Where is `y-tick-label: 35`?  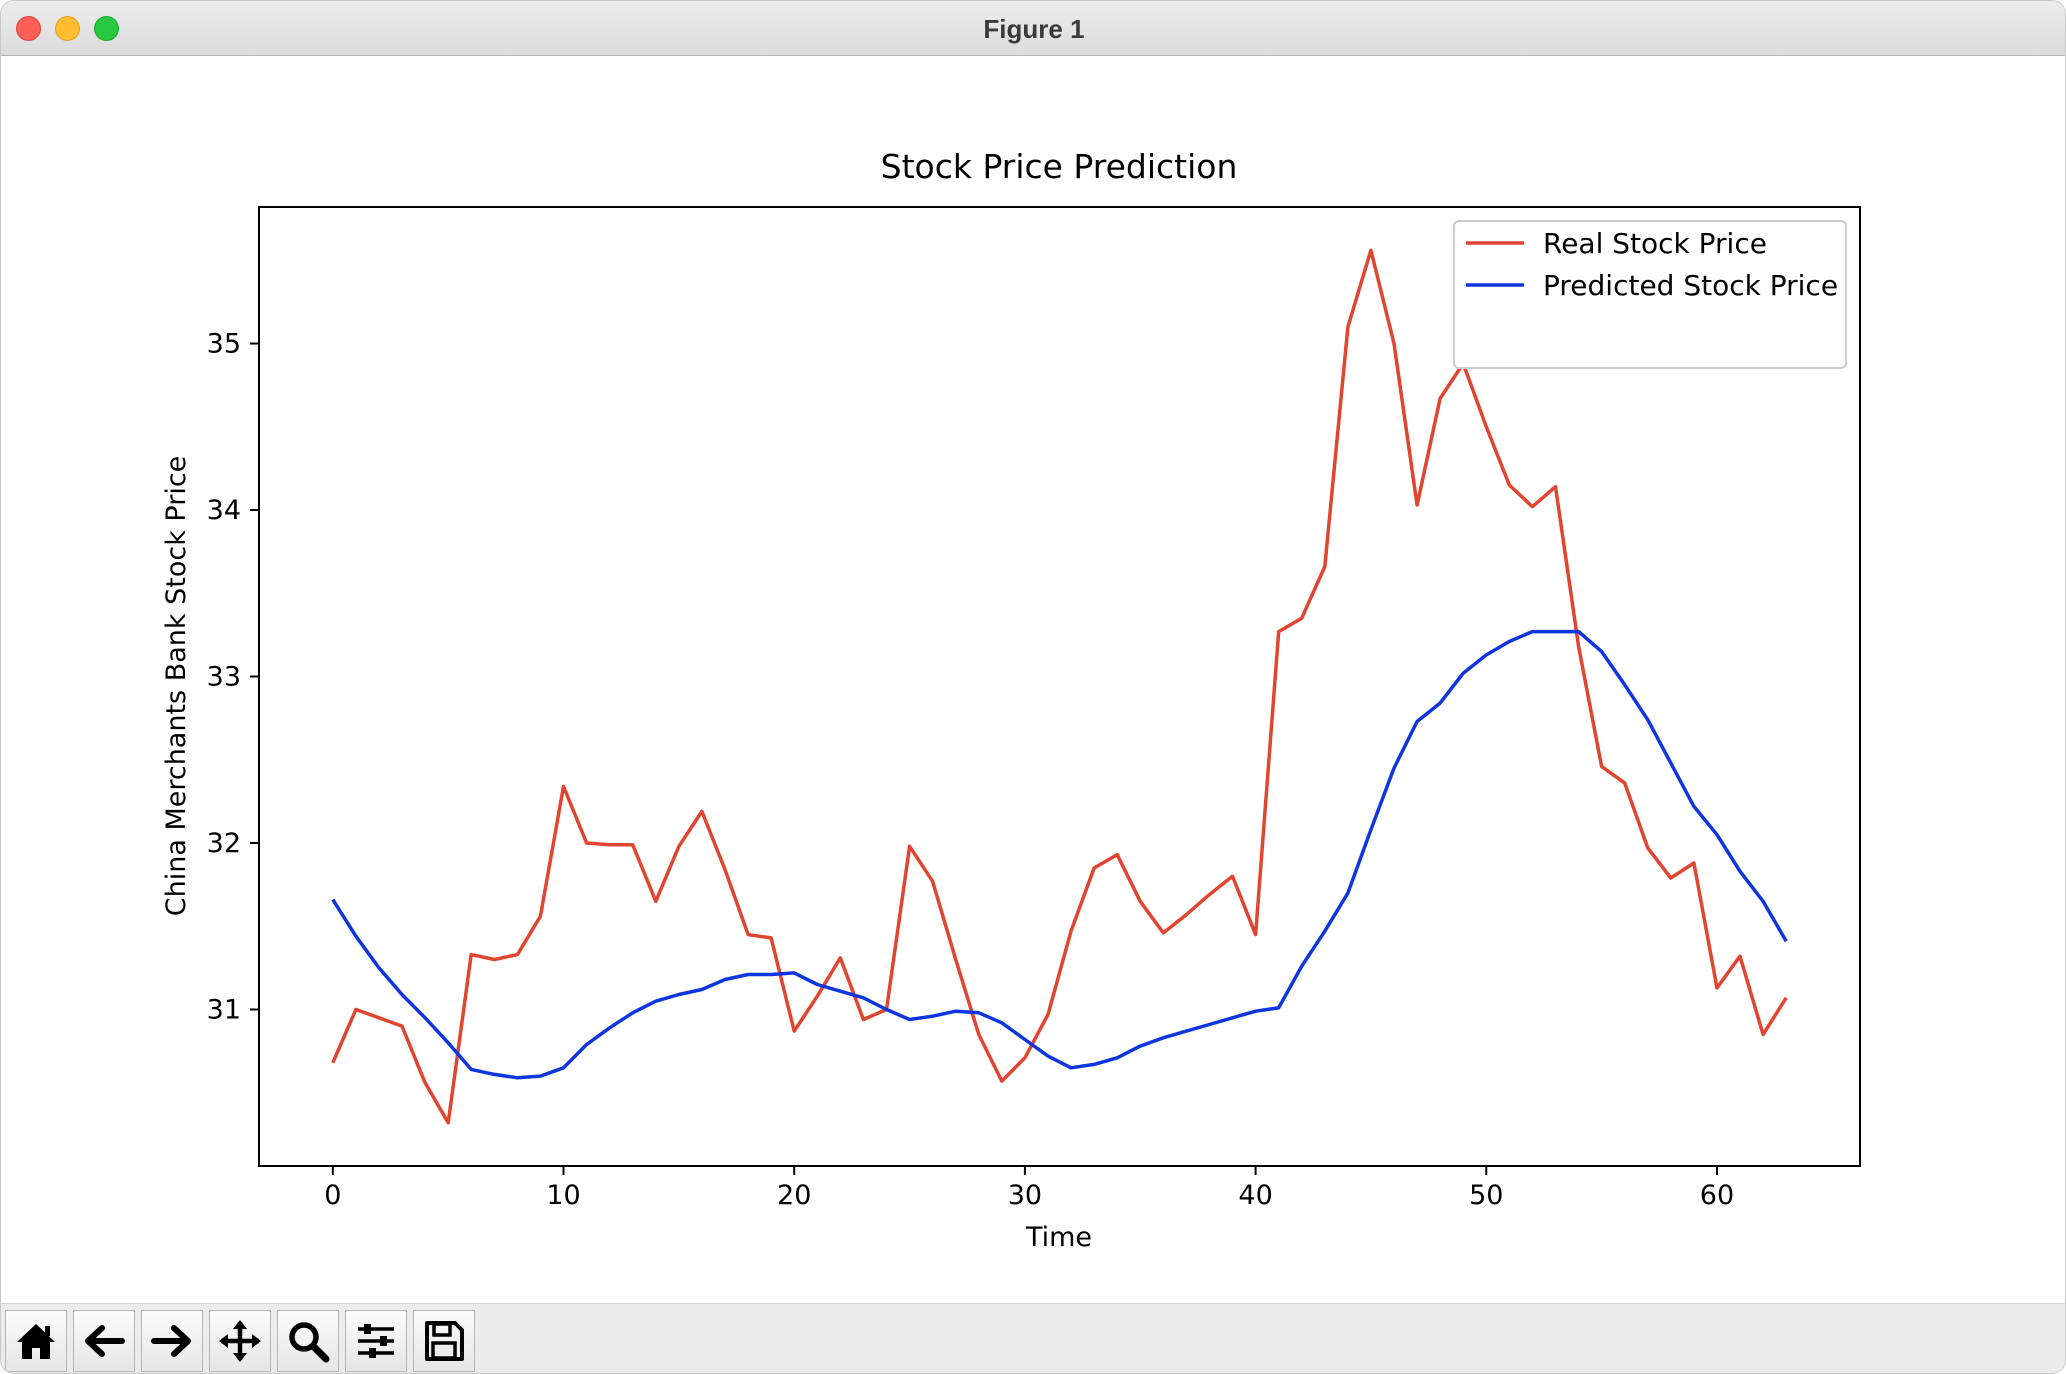
y-tick-label: 35 is located at coordinates (224, 344).